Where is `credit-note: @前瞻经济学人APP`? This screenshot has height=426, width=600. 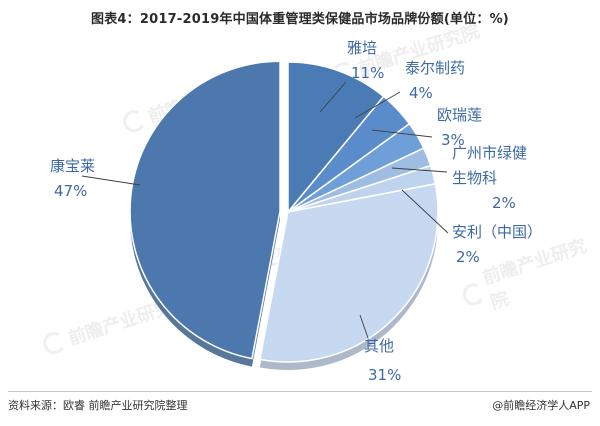
credit-note: @前瞻经济学人APP is located at coordinates (541, 405).